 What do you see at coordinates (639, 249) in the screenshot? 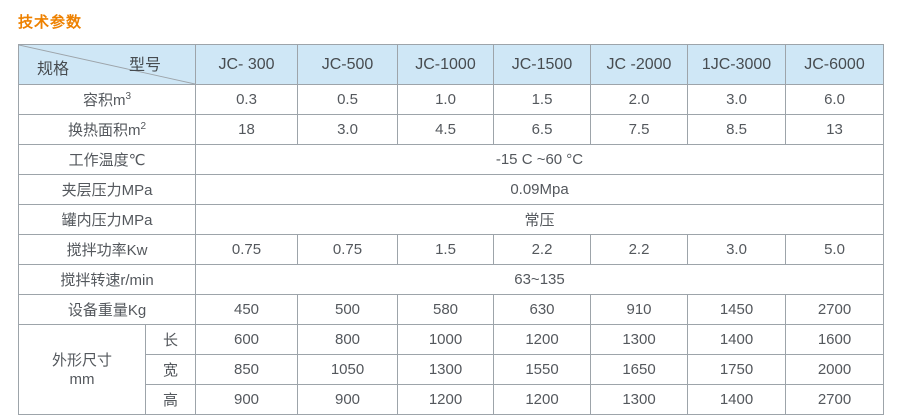
I see `cell-power-4: 2.2` at bounding box center [639, 249].